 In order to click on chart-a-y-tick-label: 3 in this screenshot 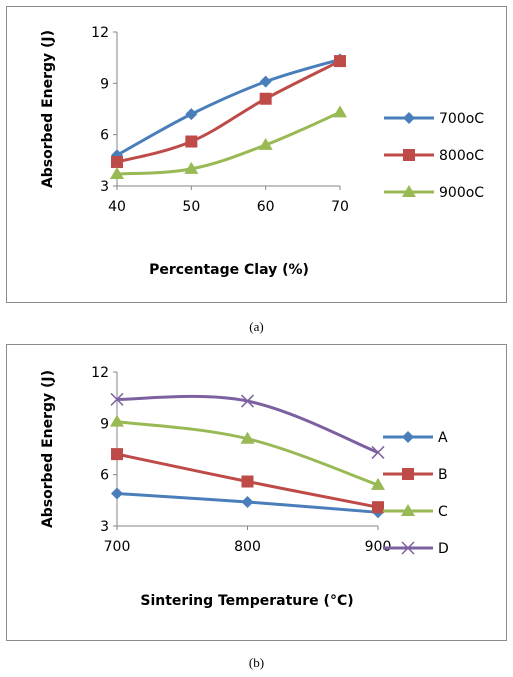, I will do `click(104, 187)`.